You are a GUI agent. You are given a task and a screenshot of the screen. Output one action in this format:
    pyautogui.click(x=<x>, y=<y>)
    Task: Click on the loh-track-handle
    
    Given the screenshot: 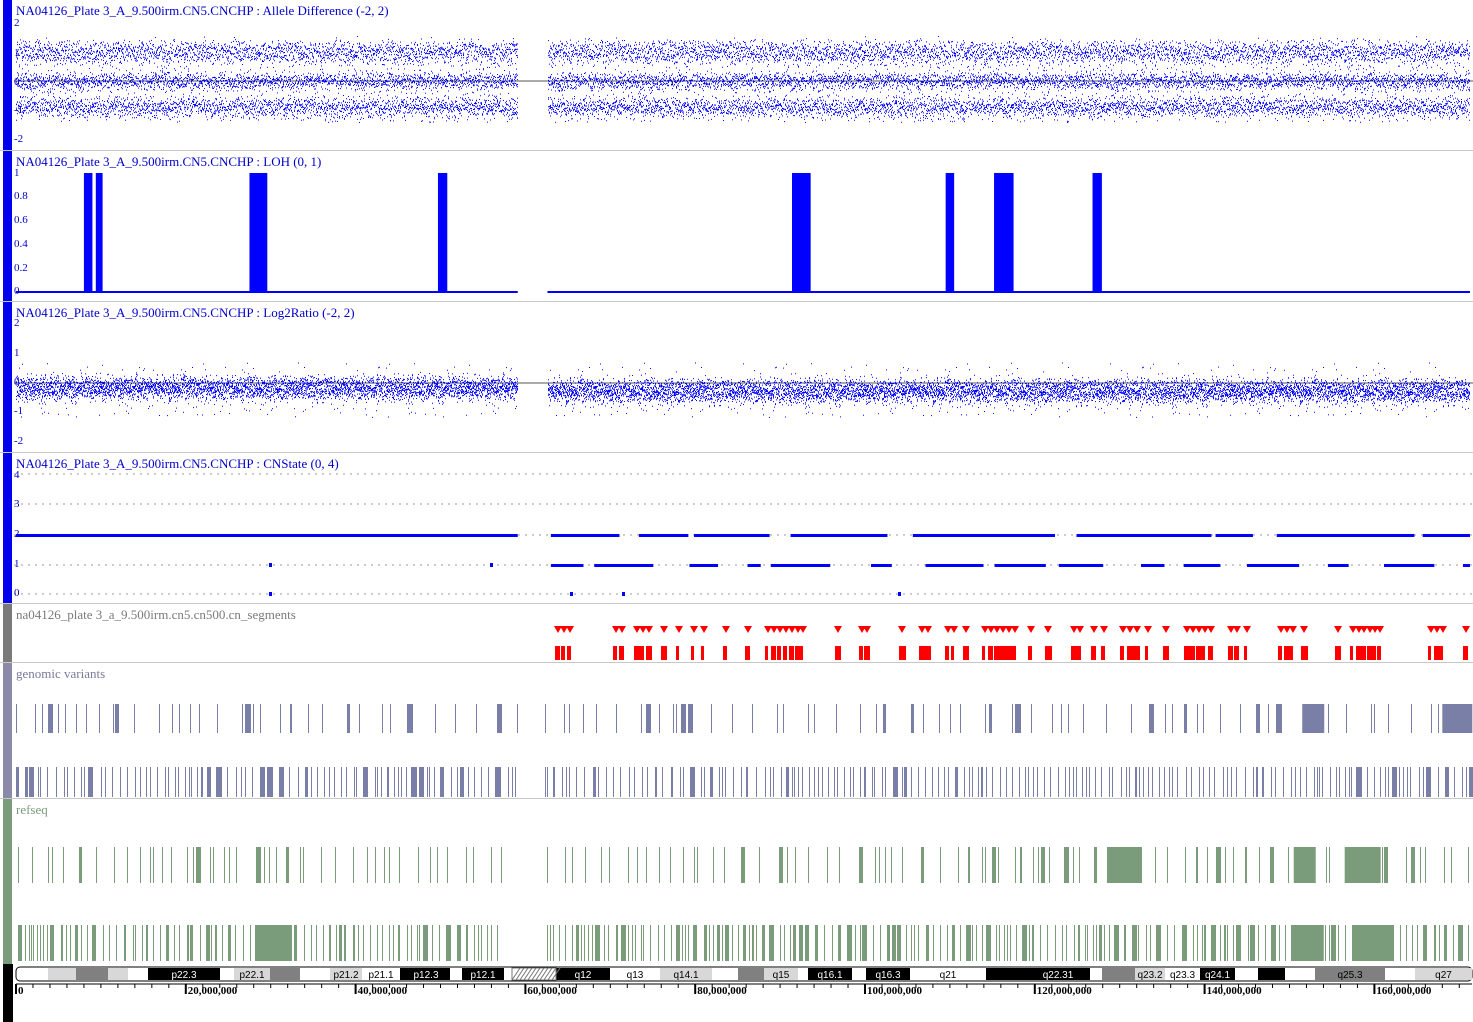 What is the action you would take?
    pyautogui.click(x=7, y=226)
    